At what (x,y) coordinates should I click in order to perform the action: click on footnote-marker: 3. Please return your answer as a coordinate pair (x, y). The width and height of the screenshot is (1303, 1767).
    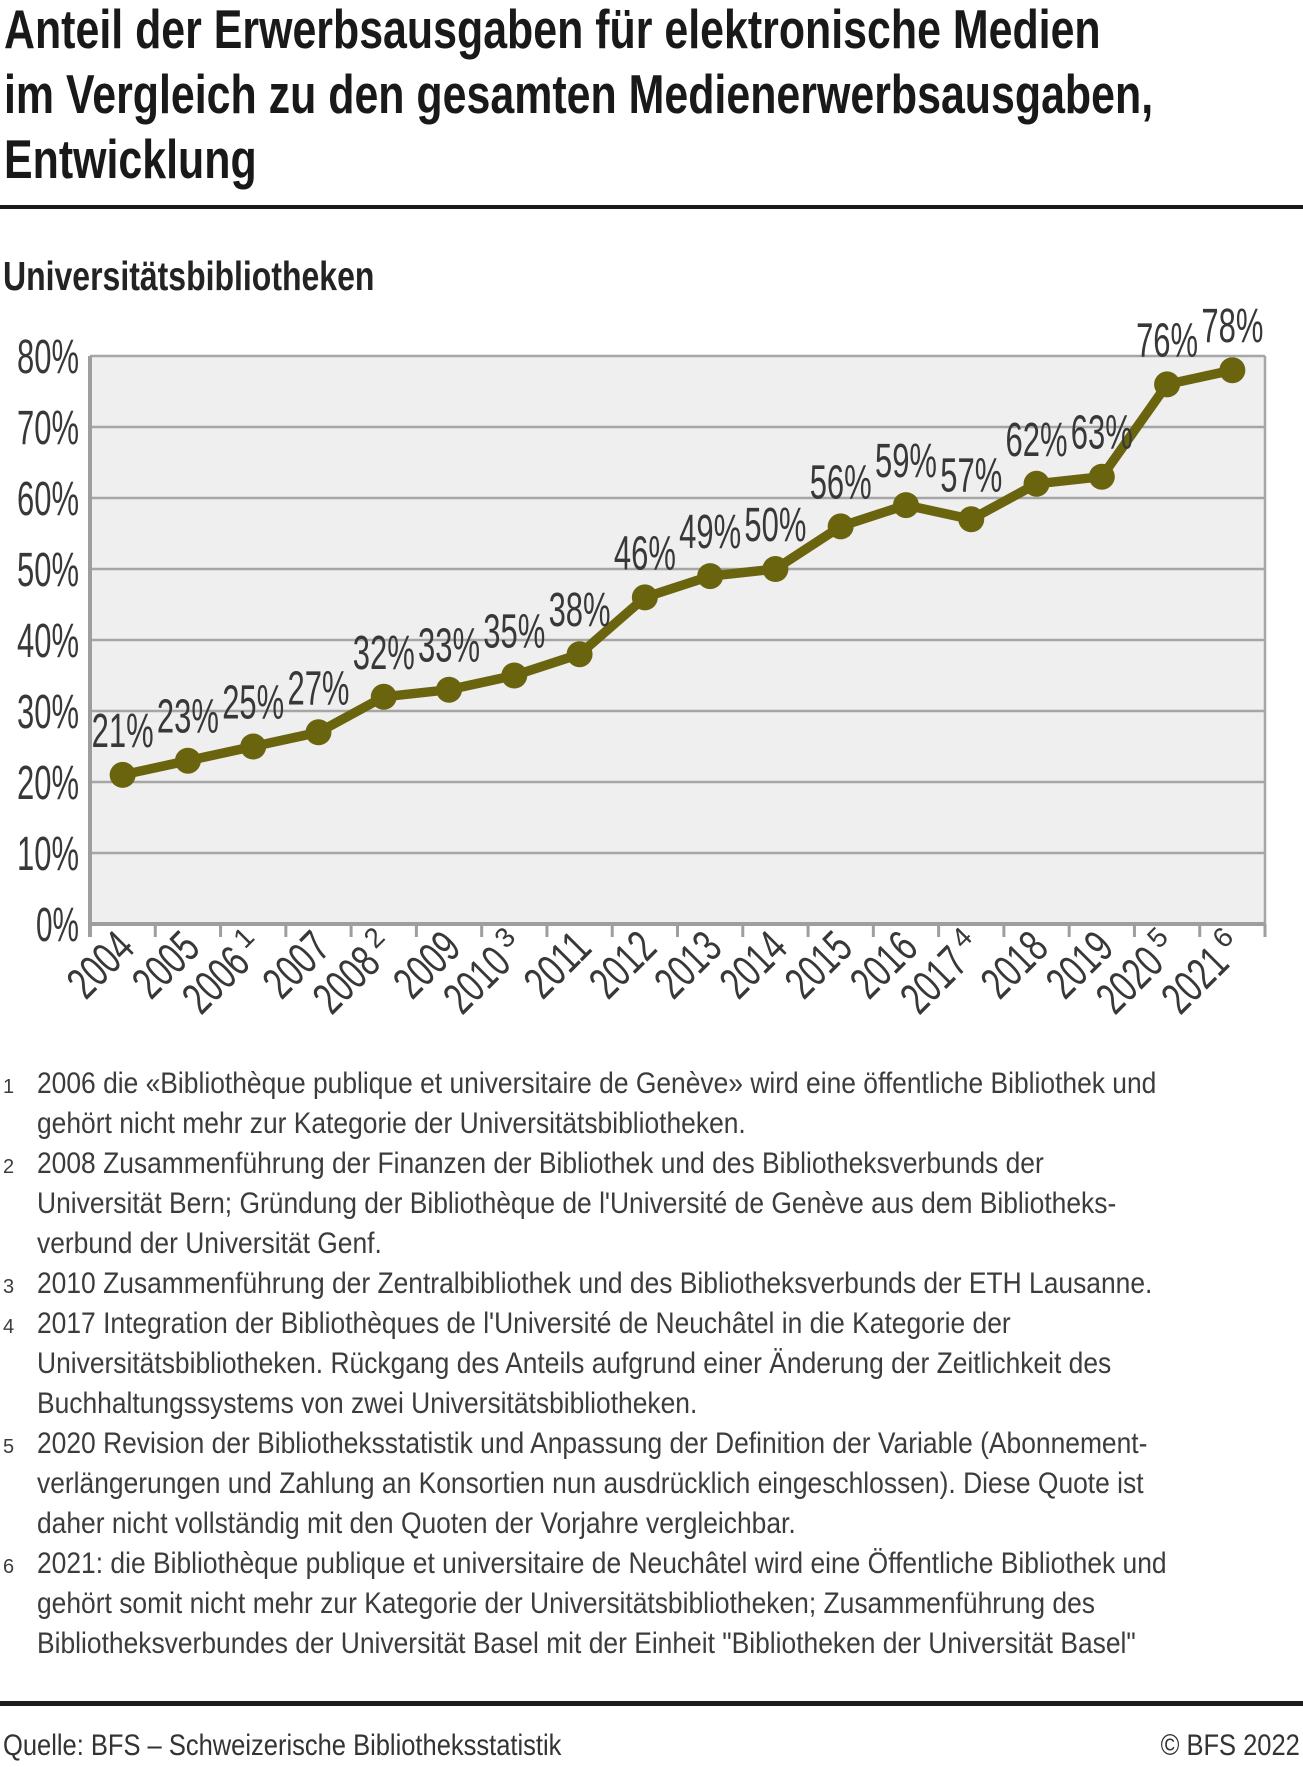
    Looking at the image, I should click on (9, 1287).